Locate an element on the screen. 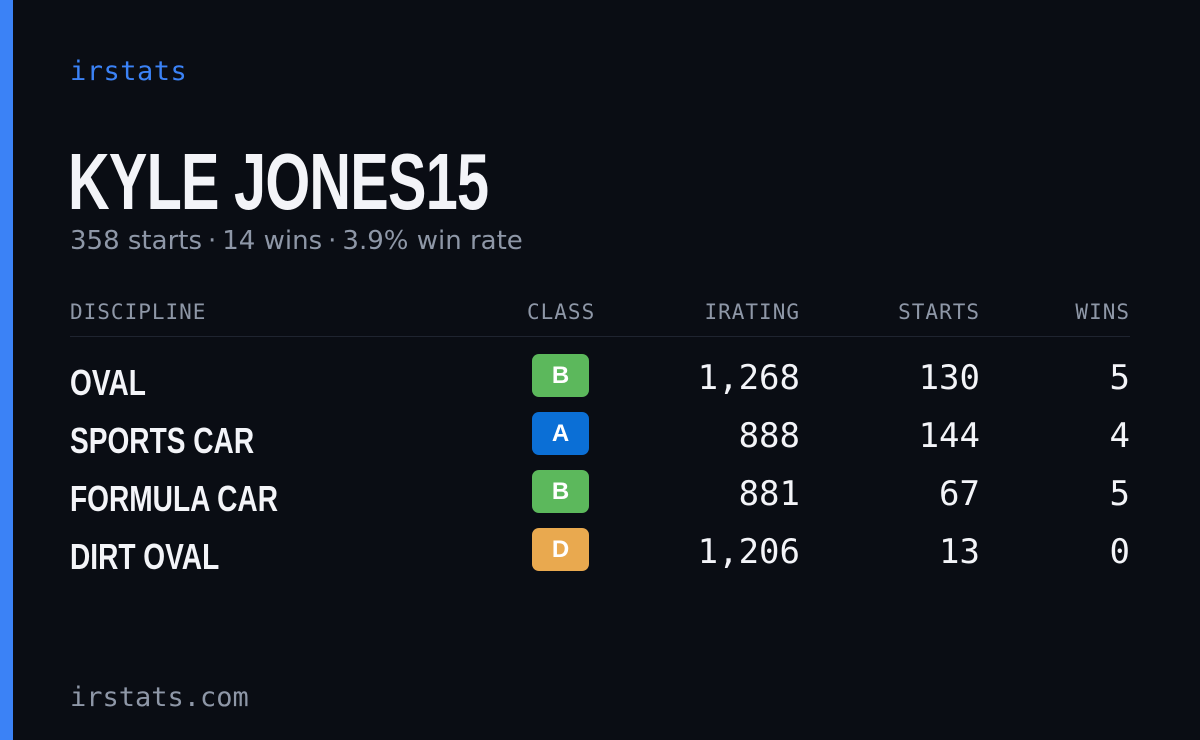  driver-name: KYLE JONES15 is located at coordinates (278, 181).